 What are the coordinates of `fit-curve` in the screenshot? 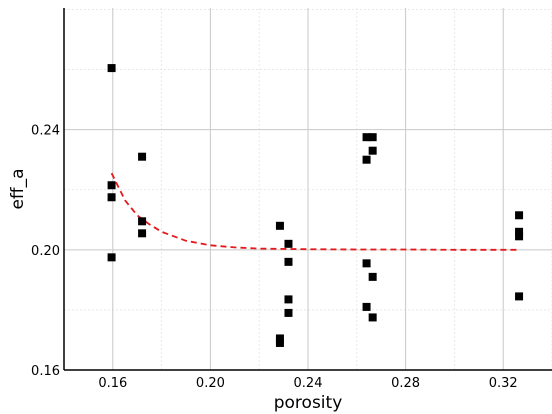 It's located at (315, 211).